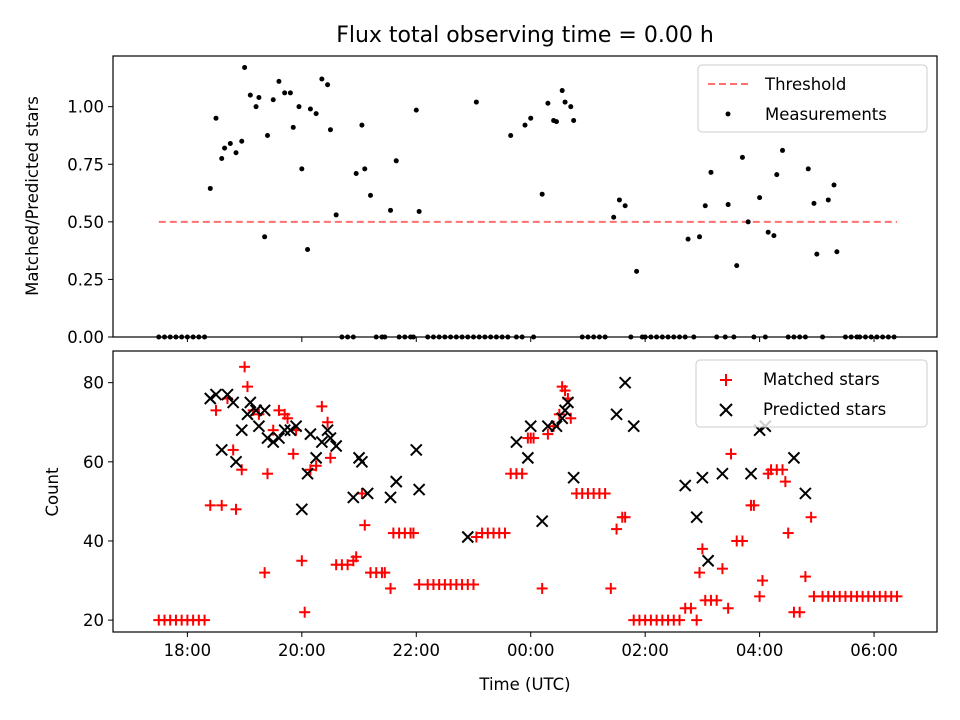 Image resolution: width=960 pixels, height=720 pixels. I want to click on x-axis-label: Time (UTC), so click(524, 684).